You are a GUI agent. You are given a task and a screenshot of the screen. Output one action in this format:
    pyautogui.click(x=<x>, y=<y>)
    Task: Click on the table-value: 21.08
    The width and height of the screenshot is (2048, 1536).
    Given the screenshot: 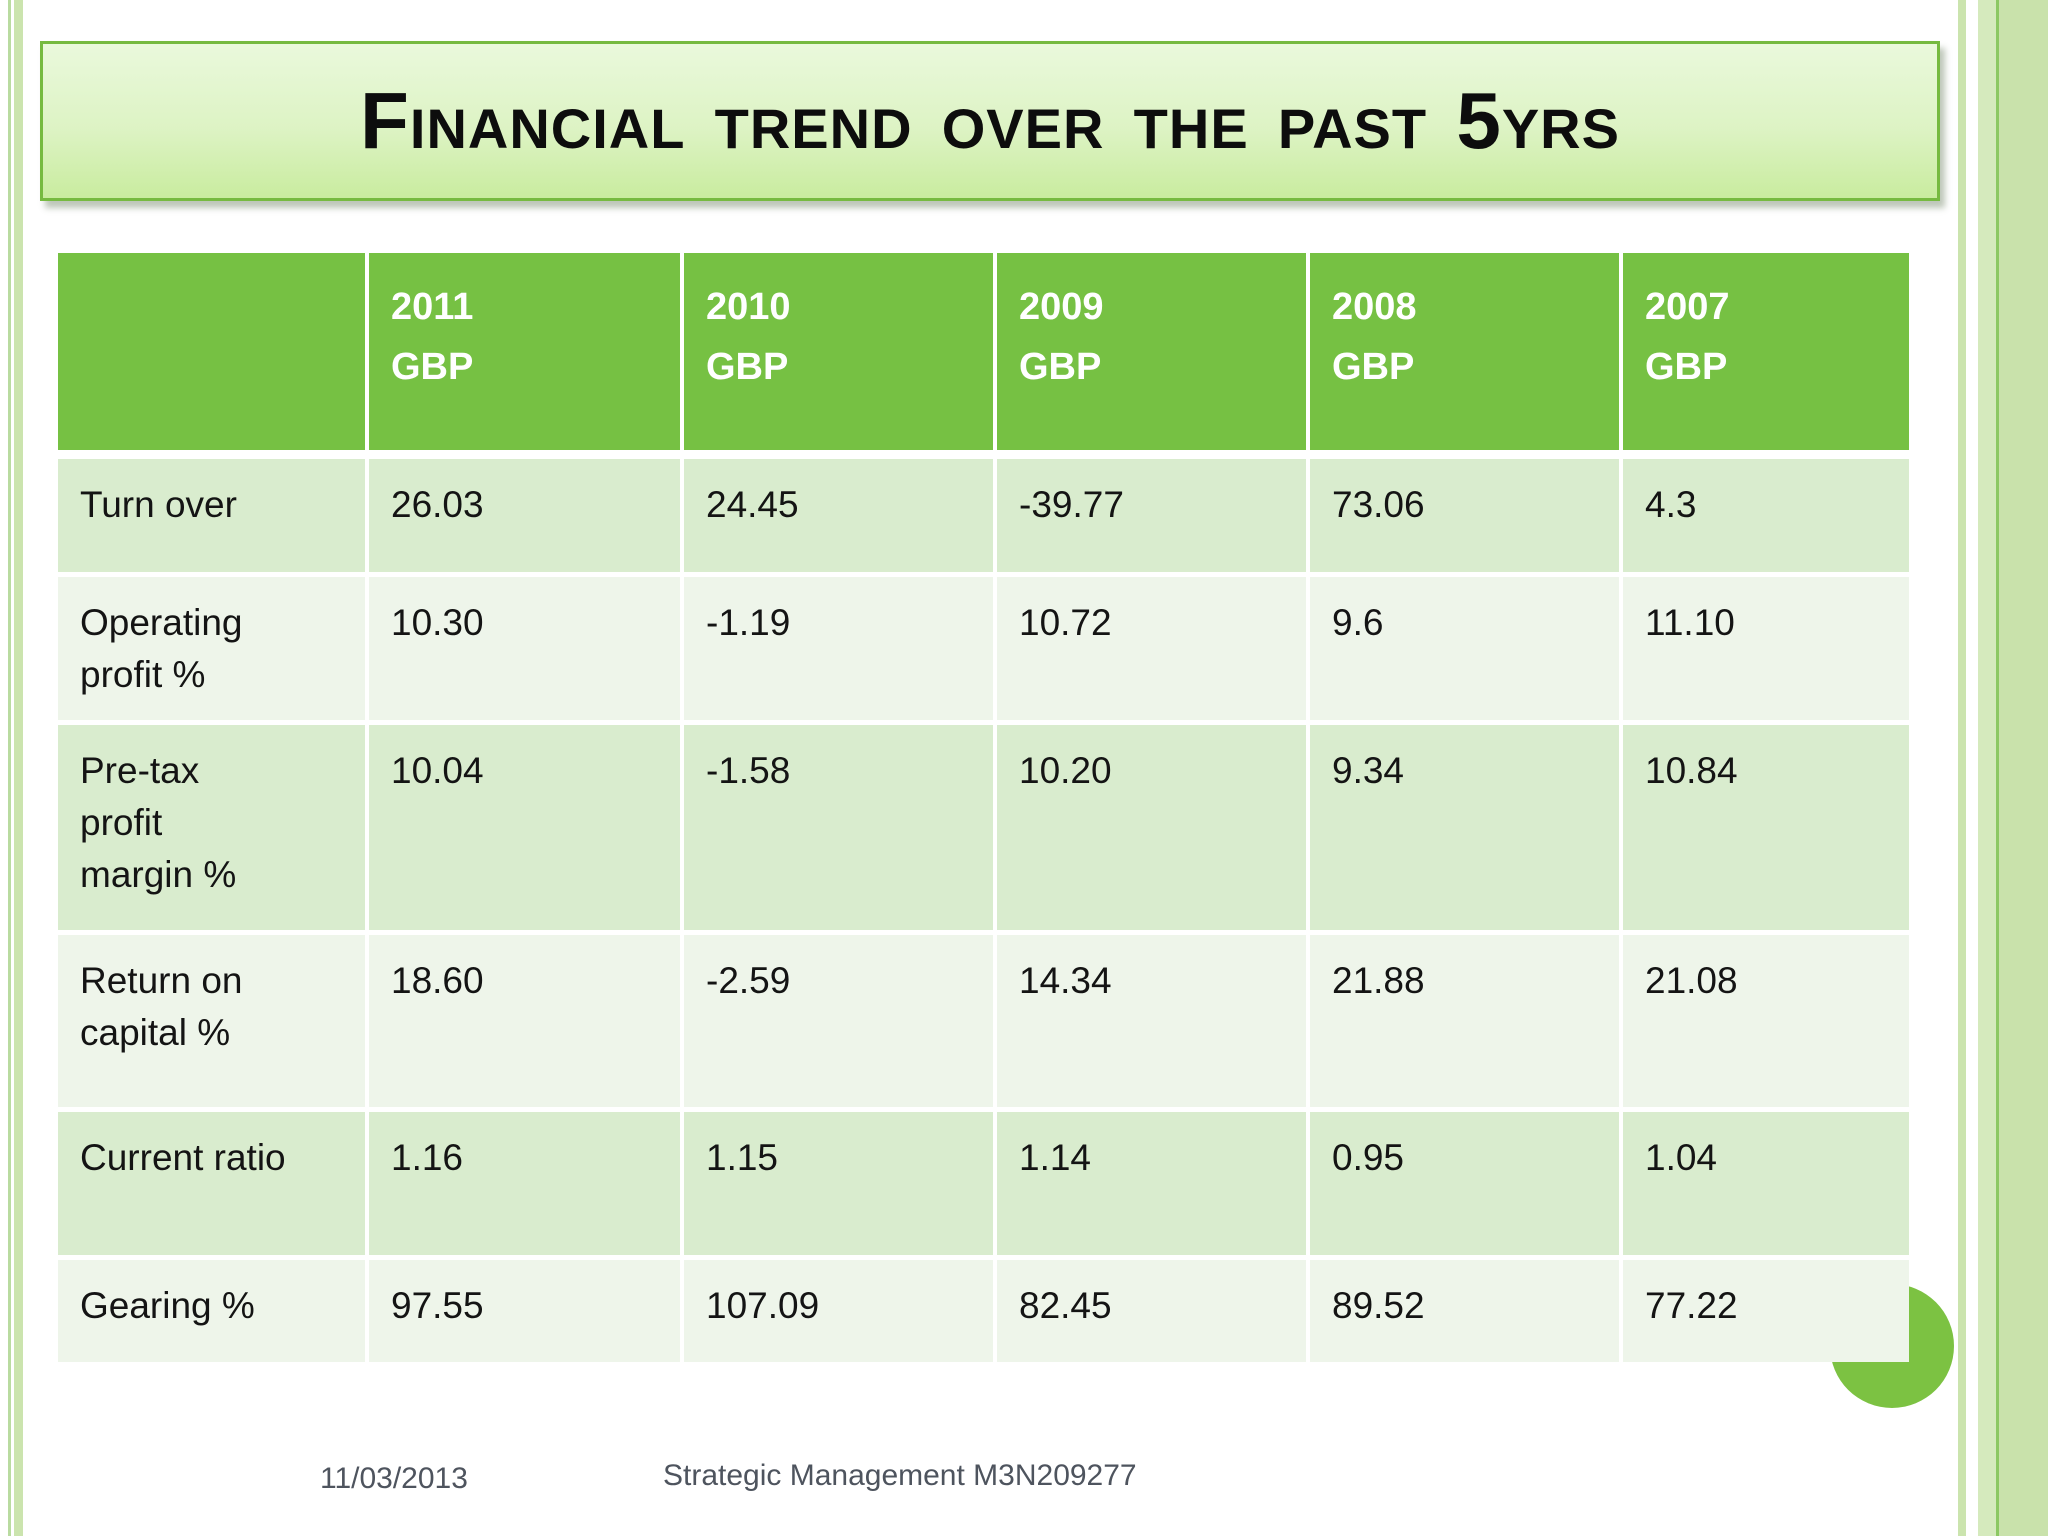 What is the action you would take?
    pyautogui.click(x=1766, y=1021)
    